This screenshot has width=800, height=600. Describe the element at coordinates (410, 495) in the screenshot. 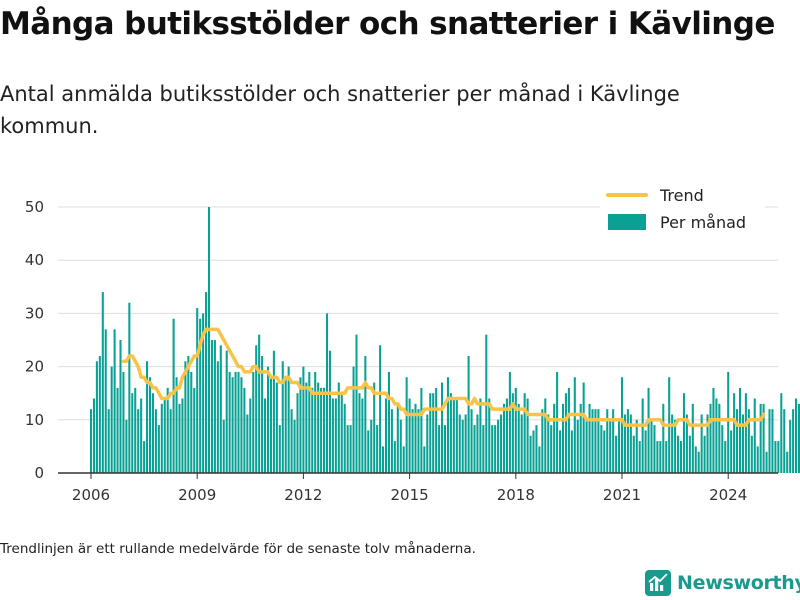

I see `x-tick-label: 2015` at that location.